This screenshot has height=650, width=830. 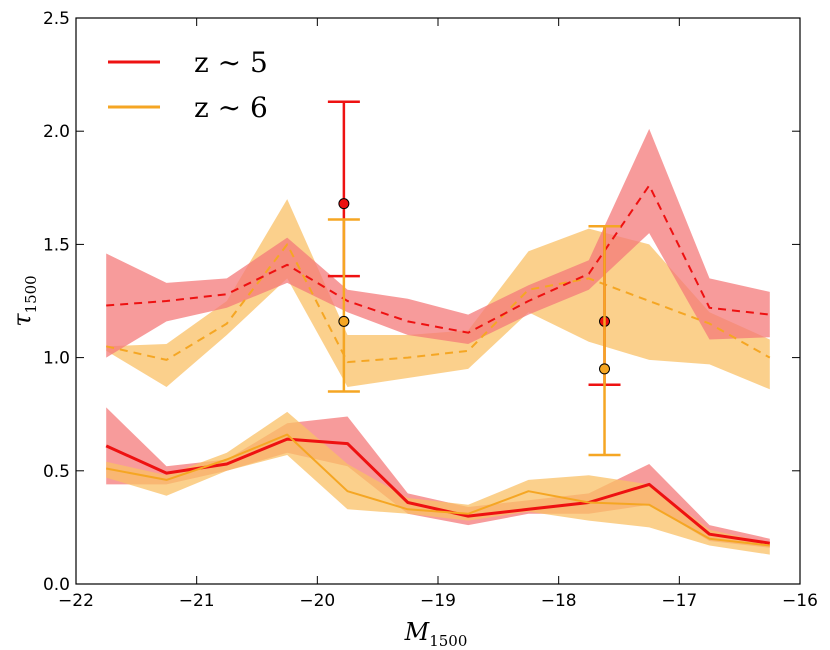 What do you see at coordinates (31, 294) in the screenshot?
I see `y-axis-label-sub: 1500` at bounding box center [31, 294].